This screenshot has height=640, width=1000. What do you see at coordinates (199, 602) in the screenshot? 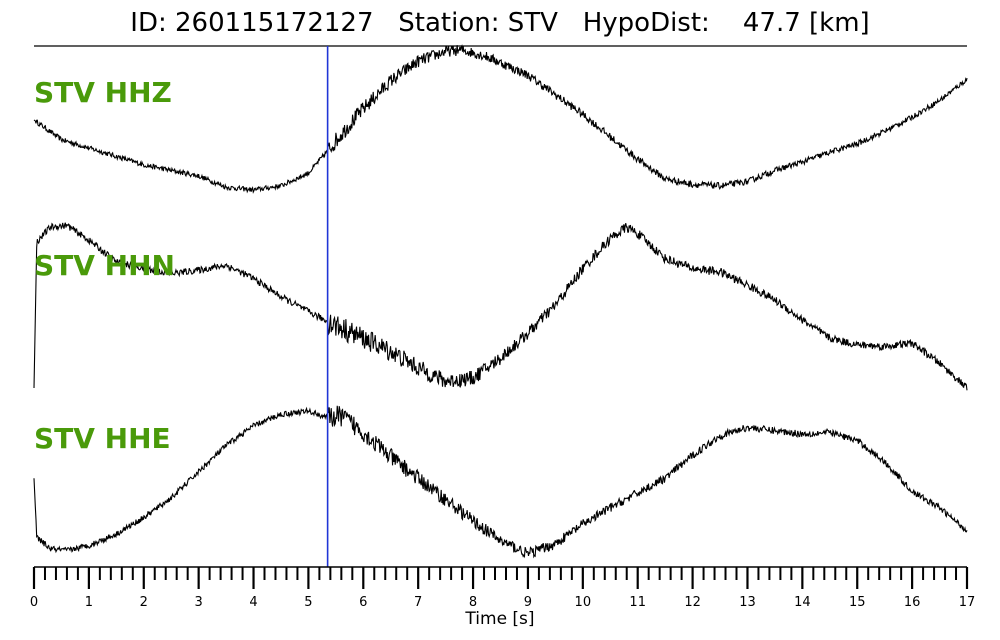
I see `x-tick-label: 3` at bounding box center [199, 602].